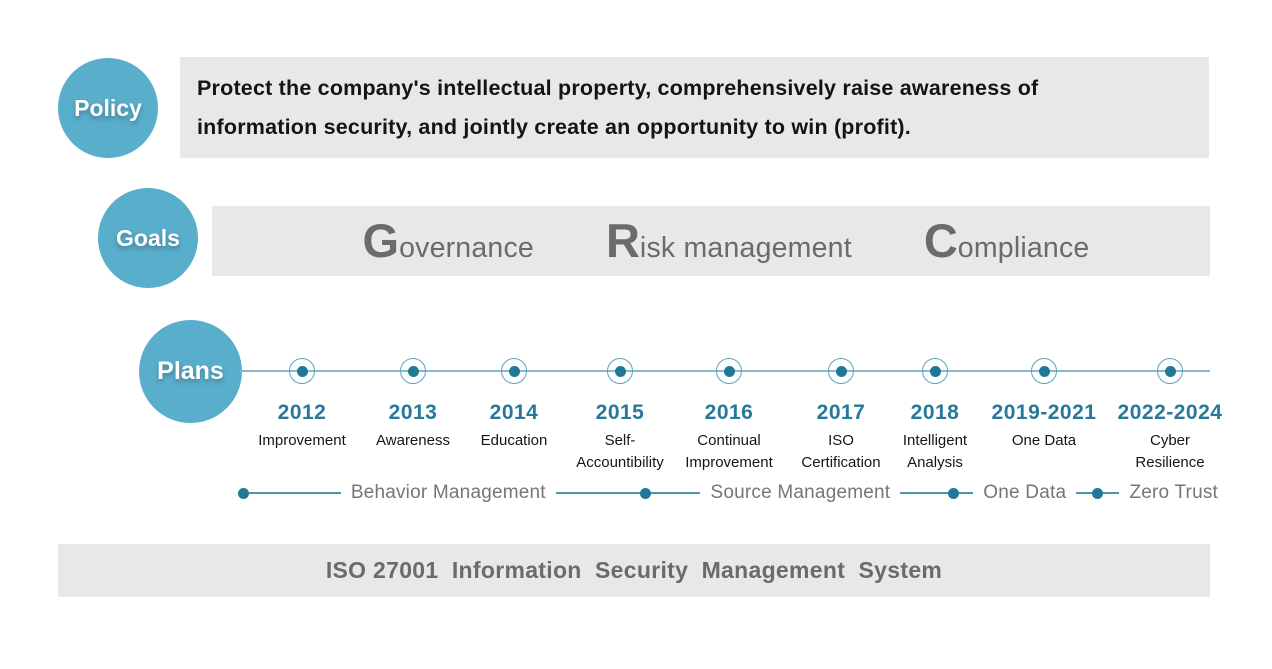  Describe the element at coordinates (620, 451) in the screenshot. I see `milestone-label: Self- Accountibility` at that location.